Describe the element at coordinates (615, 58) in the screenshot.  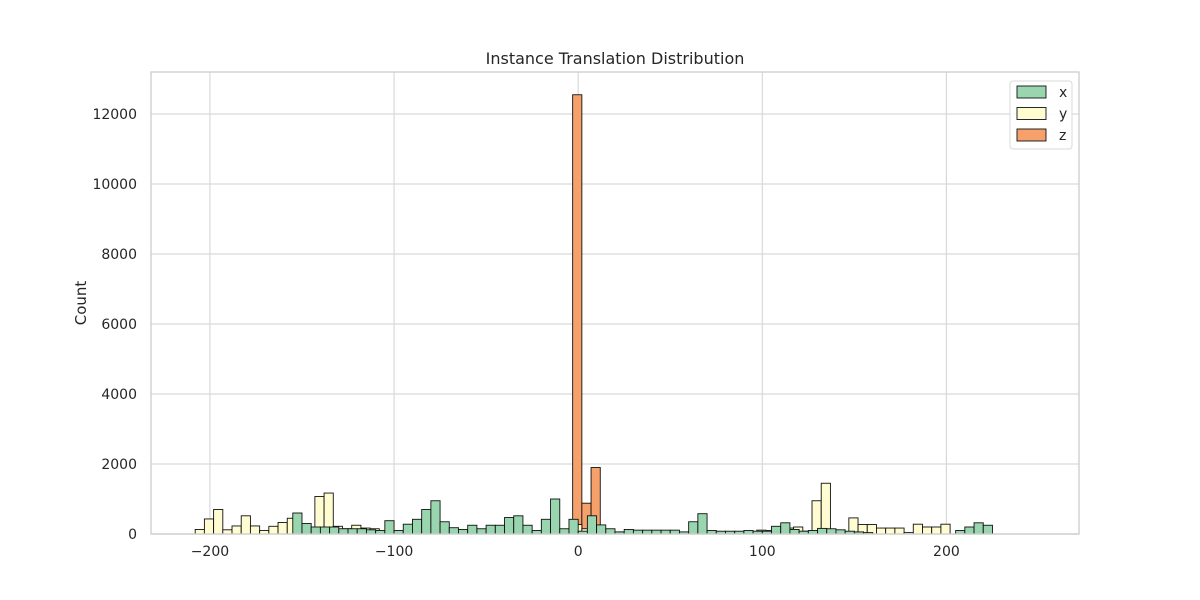
I see `chart-title: Instance Translation Distribution` at that location.